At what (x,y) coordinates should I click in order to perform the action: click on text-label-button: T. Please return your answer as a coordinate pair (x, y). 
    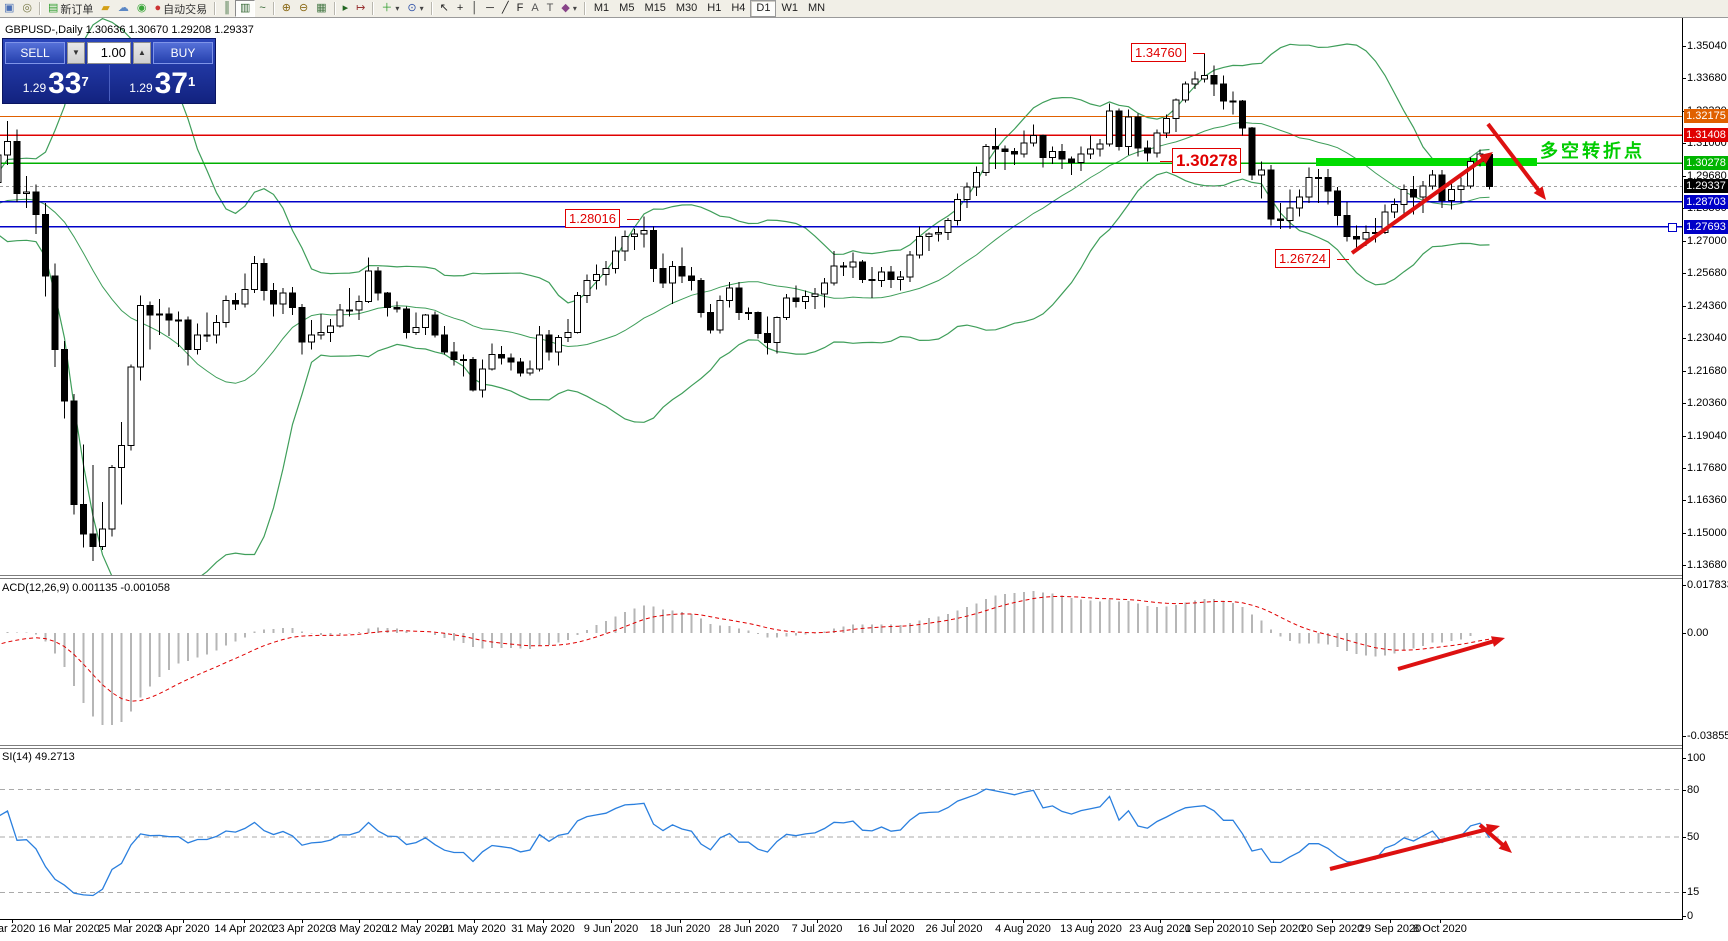
    Looking at the image, I should click on (550, 8).